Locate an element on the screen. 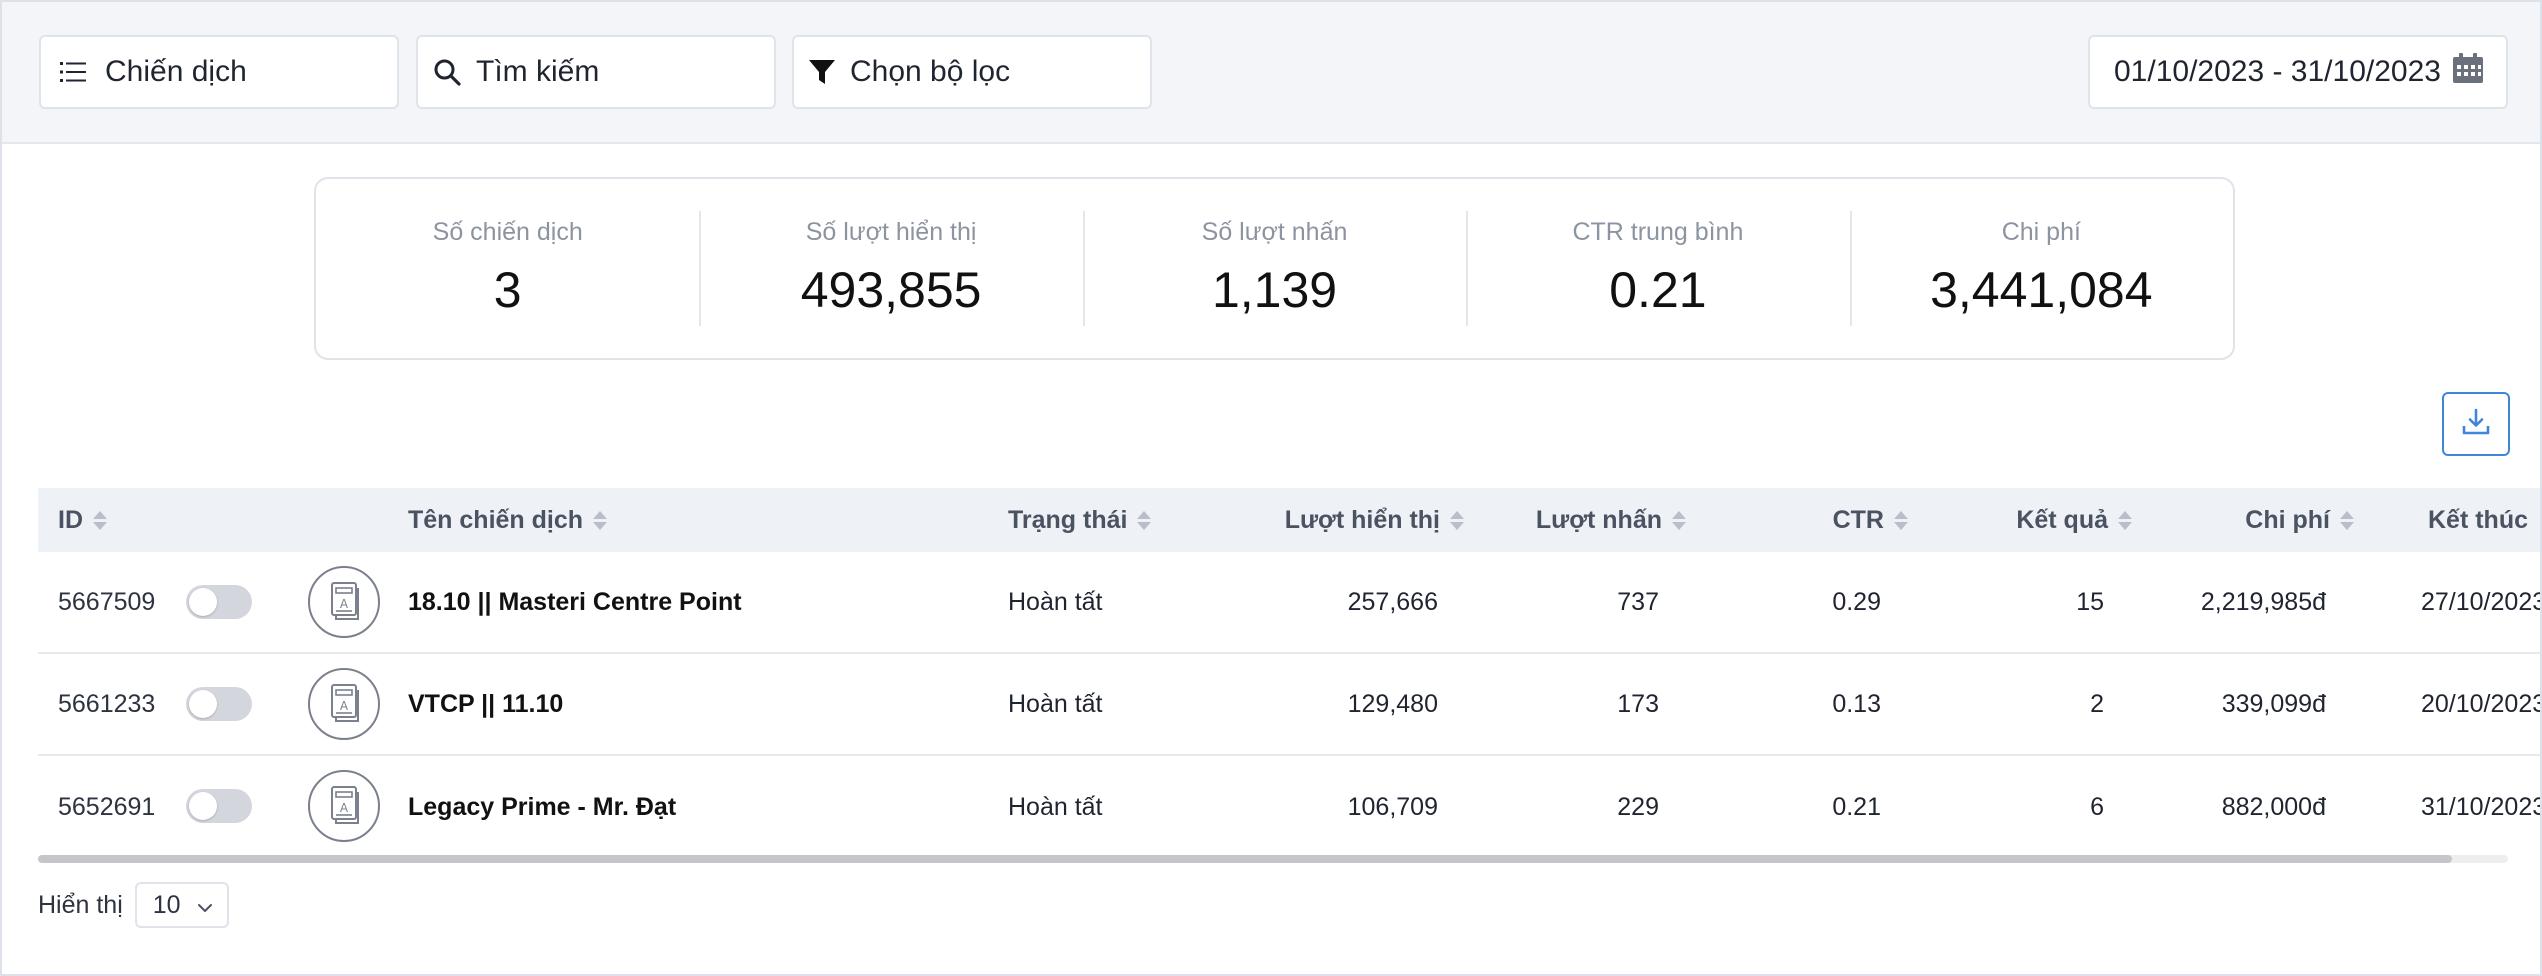  download-icon is located at coordinates (2476, 424).